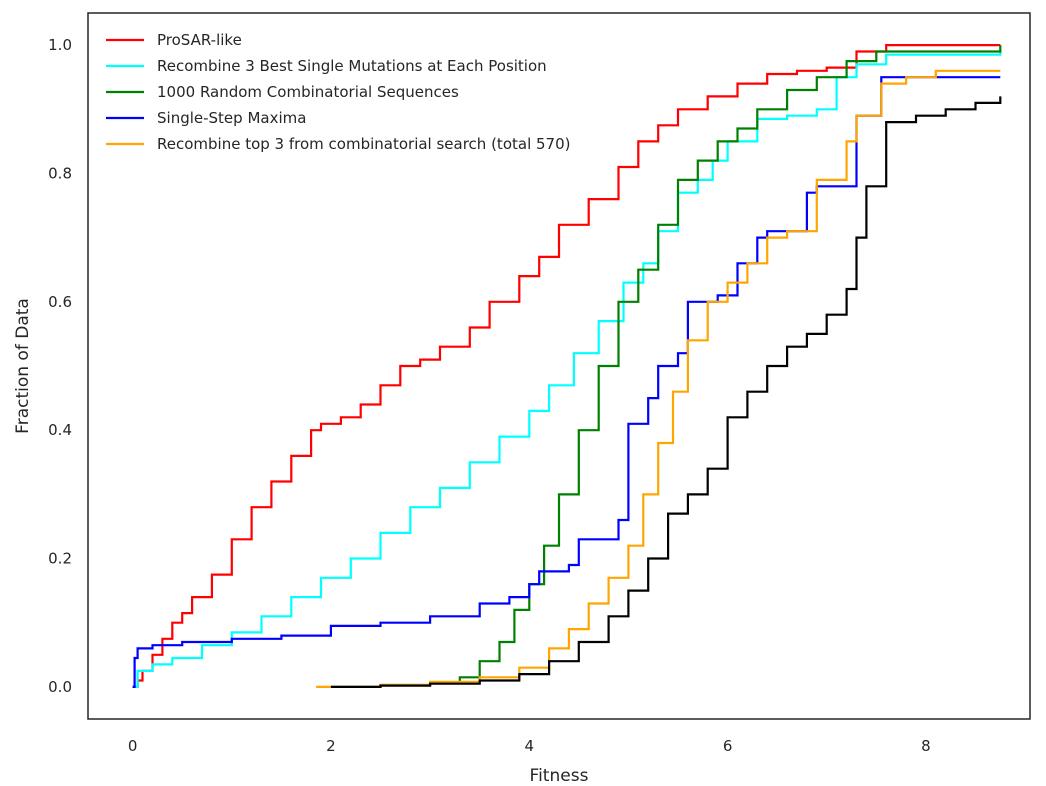 Image resolution: width=1046 pixels, height=786 pixels. I want to click on y-axis-label: Fraction of Data, so click(23, 366).